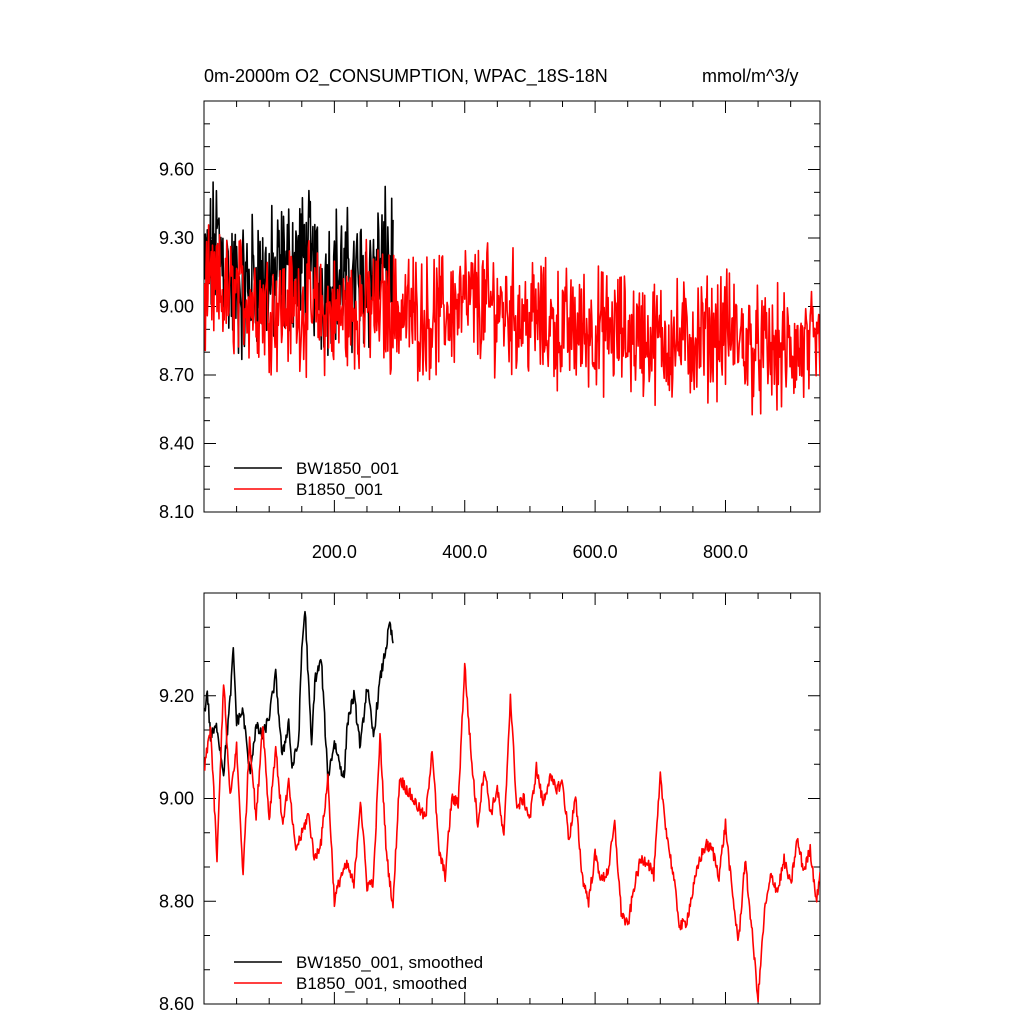  What do you see at coordinates (725, 552) in the screenshot?
I see `x-tick-label: 800.0` at bounding box center [725, 552].